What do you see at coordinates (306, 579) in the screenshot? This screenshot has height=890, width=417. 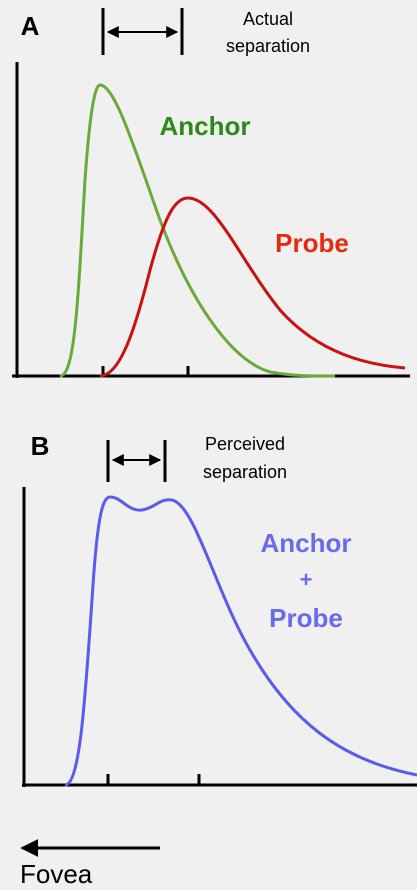 I see `combined-label: +` at bounding box center [306, 579].